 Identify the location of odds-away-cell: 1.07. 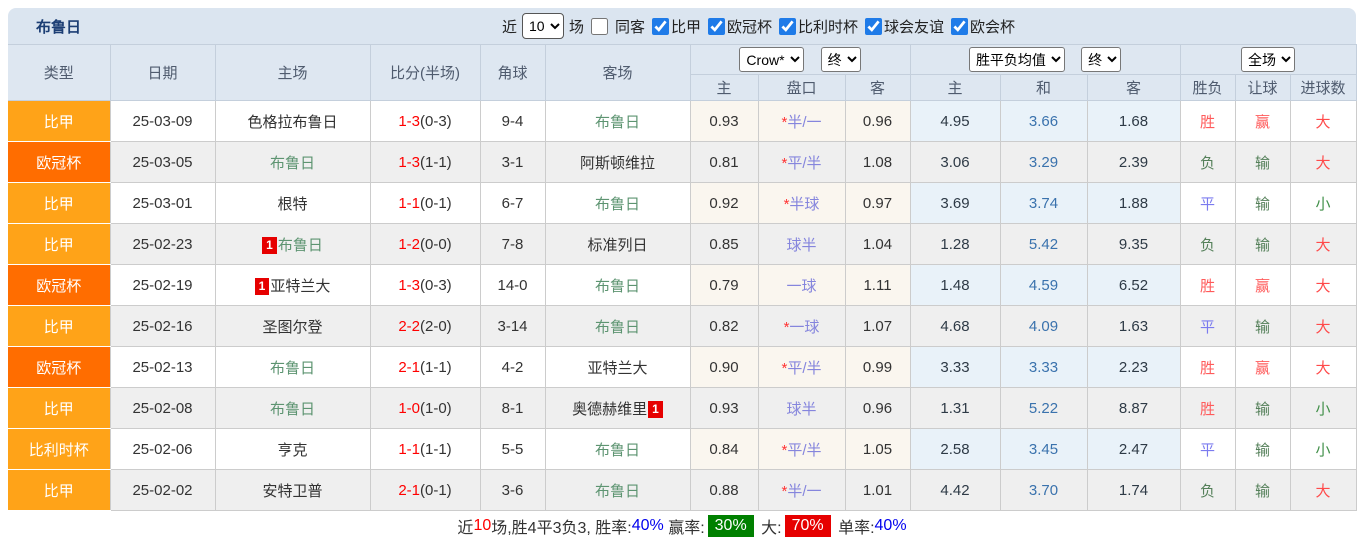
(877, 326).